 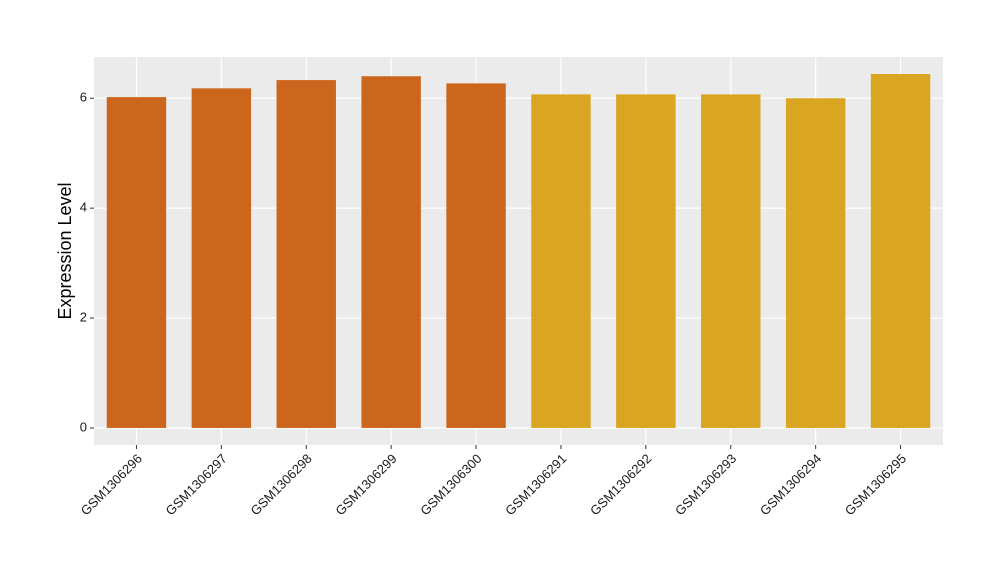 I want to click on y-tick-label: 6, so click(x=83, y=97).